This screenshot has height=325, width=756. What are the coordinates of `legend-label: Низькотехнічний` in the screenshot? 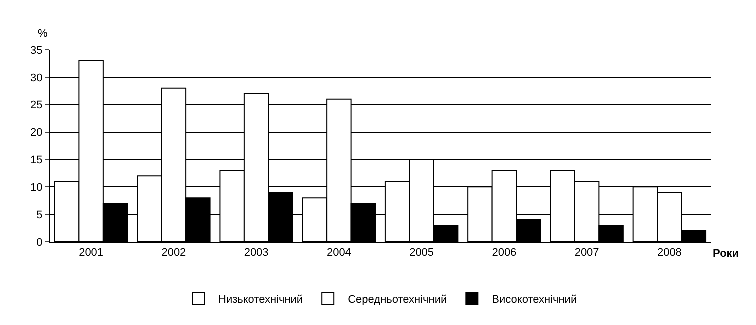 It's located at (261, 300).